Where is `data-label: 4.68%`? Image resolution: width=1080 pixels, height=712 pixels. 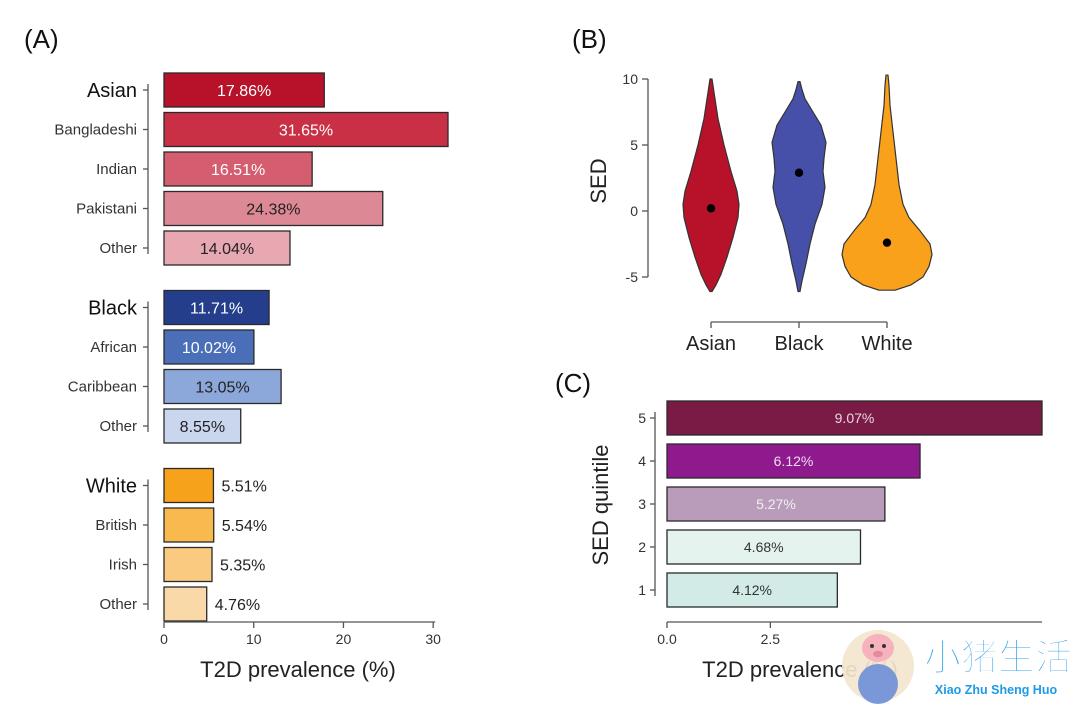 data-label: 4.68% is located at coordinates (764, 547).